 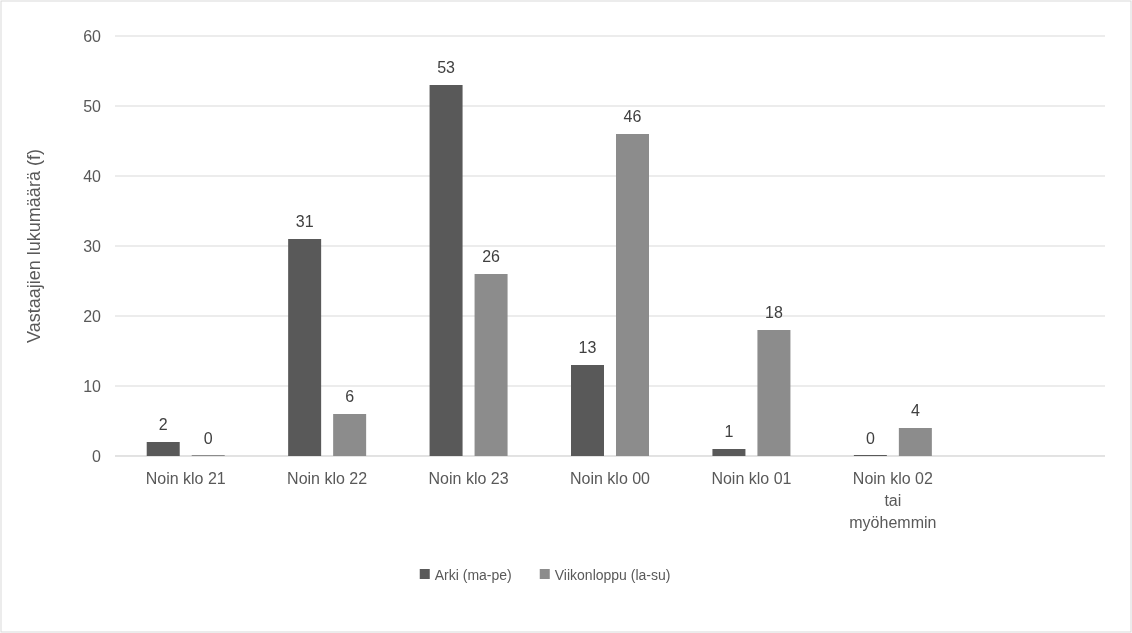 What do you see at coordinates (185, 478) in the screenshot?
I see `x-tick-label: Noin klo 21` at bounding box center [185, 478].